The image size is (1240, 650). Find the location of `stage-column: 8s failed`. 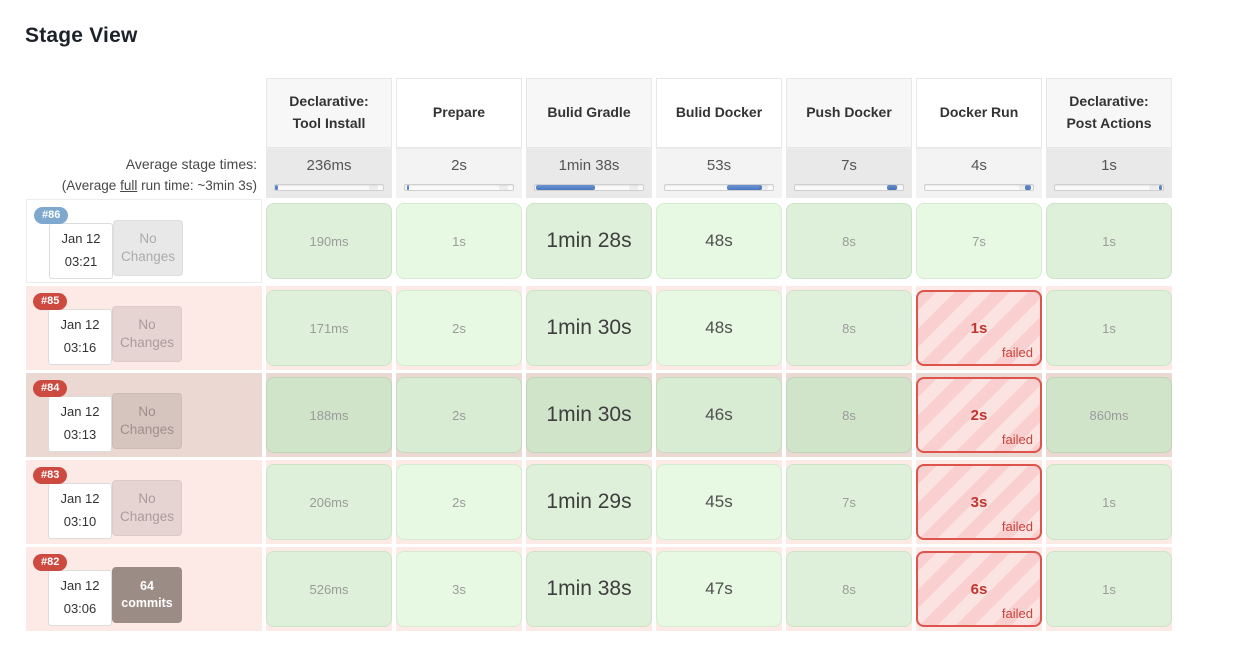

stage-column: 8s failed is located at coordinates (847, 241).